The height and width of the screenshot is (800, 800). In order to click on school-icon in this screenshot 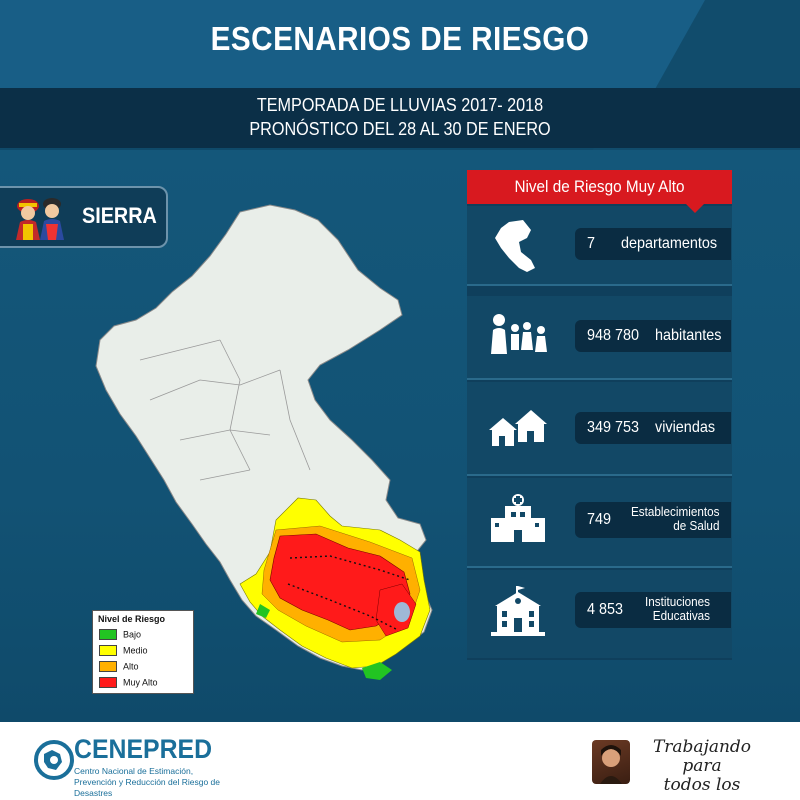, I will do `click(518, 611)`.